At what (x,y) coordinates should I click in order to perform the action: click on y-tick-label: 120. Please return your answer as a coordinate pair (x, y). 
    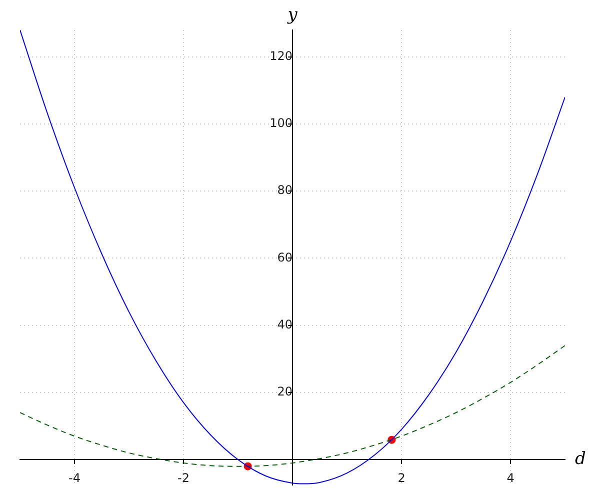
    Looking at the image, I should click on (281, 55).